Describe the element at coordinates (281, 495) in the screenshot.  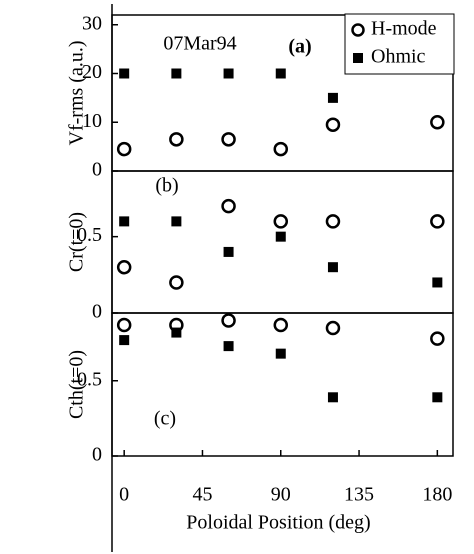
I see `x-tick-label: 90` at that location.